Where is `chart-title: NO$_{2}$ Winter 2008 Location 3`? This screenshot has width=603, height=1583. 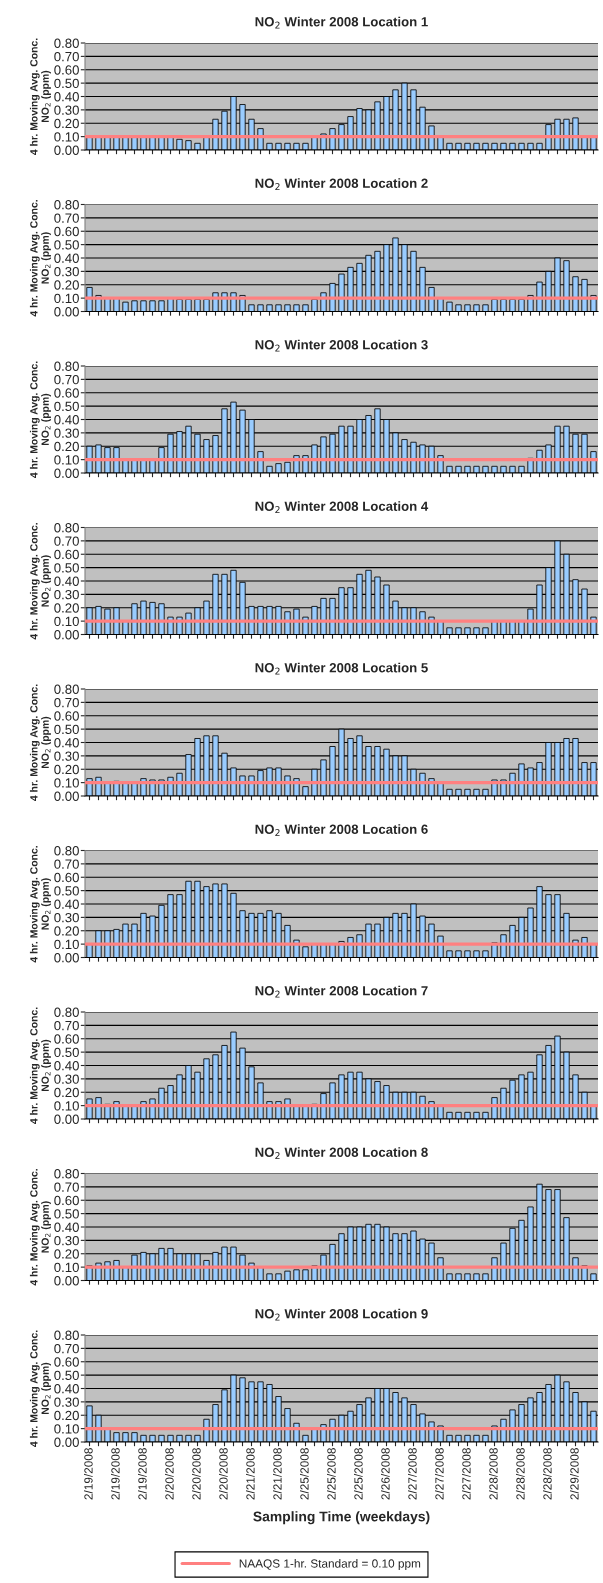
chart-title: NO$_{2}$ Winter 2008 Location 3 is located at coordinates (341, 345).